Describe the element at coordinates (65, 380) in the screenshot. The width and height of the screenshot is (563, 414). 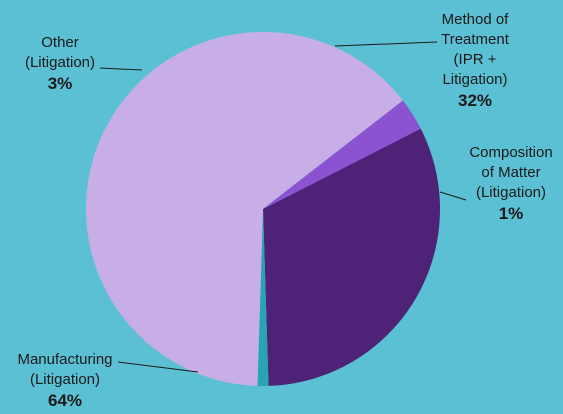
I see `label-manufacturing: Manufacturing (Litigation) 64%` at that location.